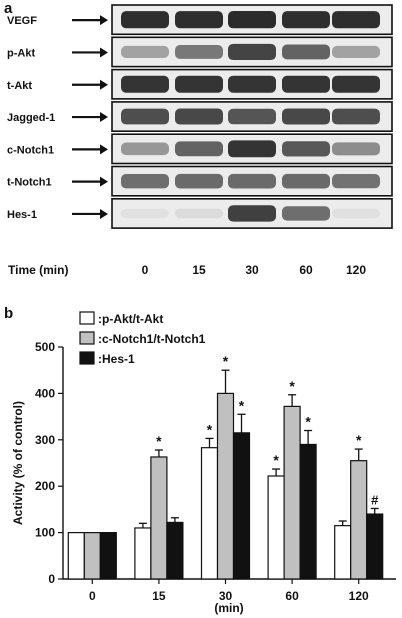 This screenshot has height=618, width=402. Describe the element at coordinates (92, 596) in the screenshot. I see `x-tick-label: 0` at that location.